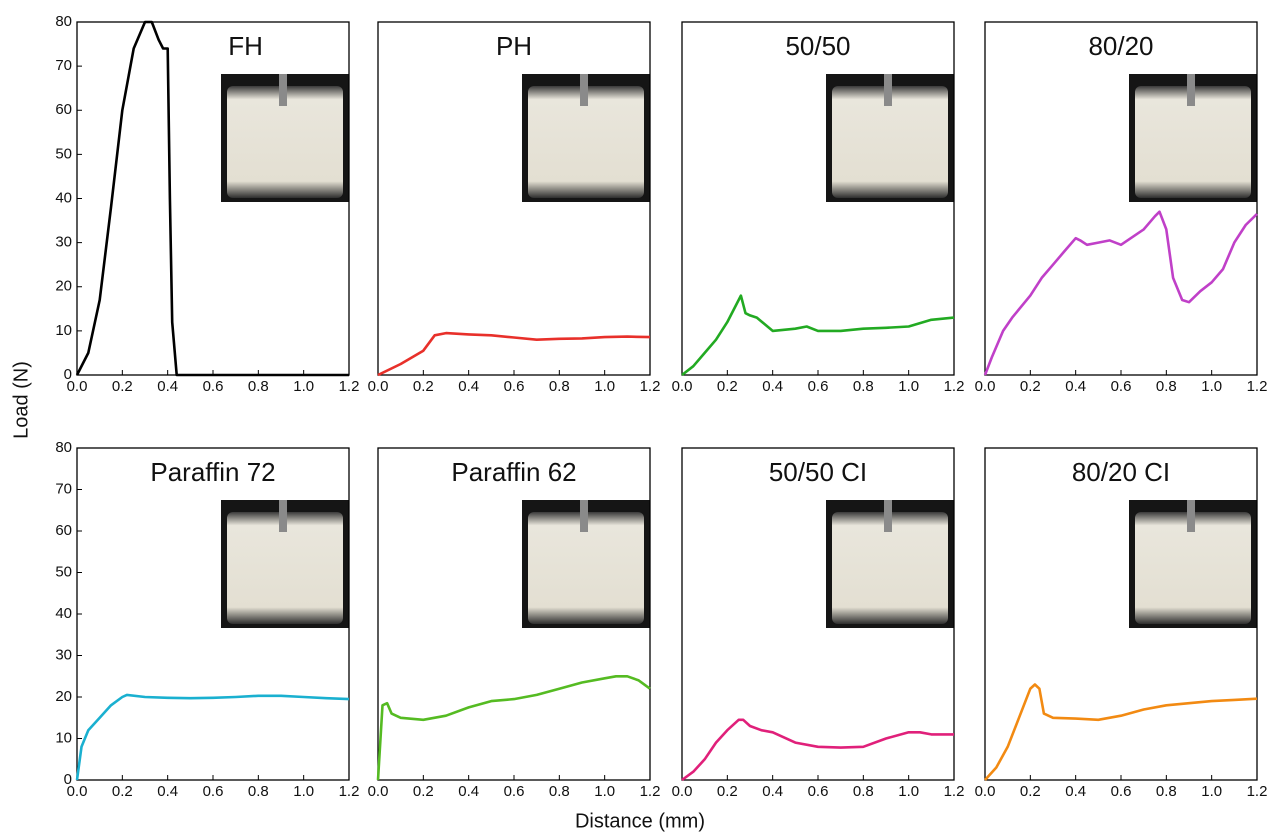 The height and width of the screenshot is (835, 1274). Describe the element at coordinates (212, 472) in the screenshot. I see `panel-title: Paraffin 72` at that location.